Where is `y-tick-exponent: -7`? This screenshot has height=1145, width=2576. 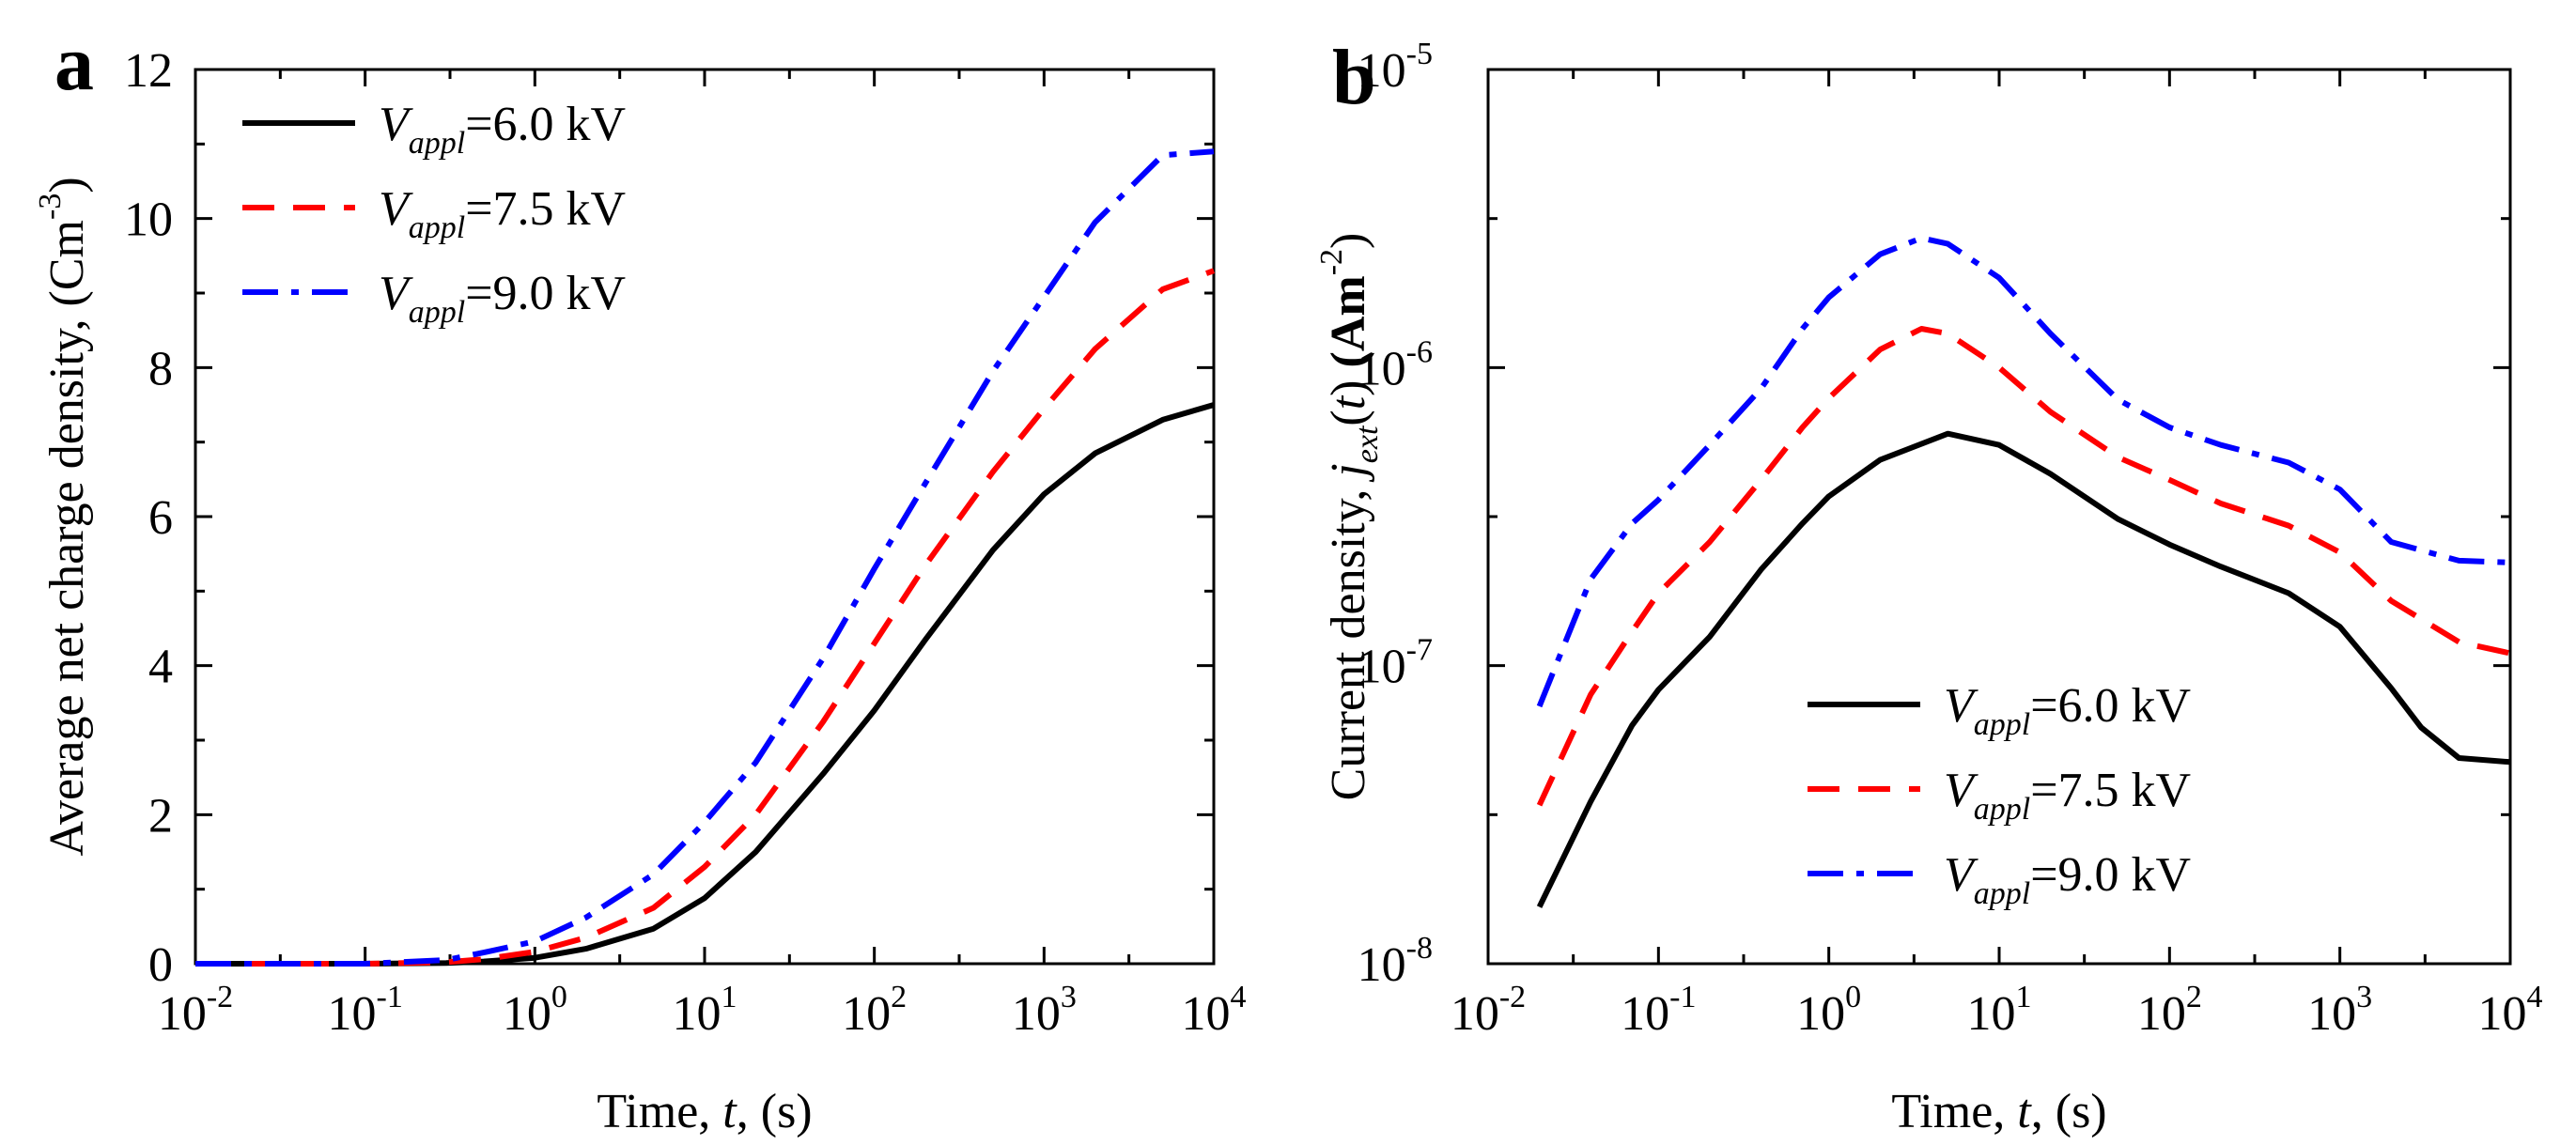
y-tick-exponent: -7 is located at coordinates (1419, 650).